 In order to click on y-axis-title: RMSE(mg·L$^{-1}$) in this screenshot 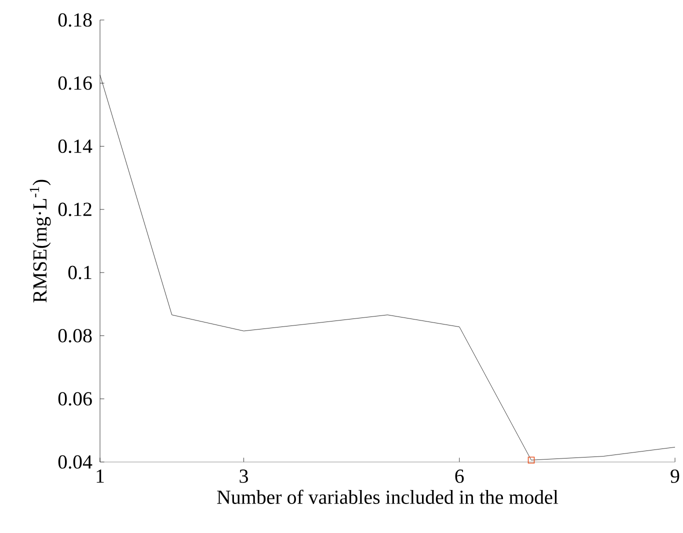, I will do `click(40, 241)`.